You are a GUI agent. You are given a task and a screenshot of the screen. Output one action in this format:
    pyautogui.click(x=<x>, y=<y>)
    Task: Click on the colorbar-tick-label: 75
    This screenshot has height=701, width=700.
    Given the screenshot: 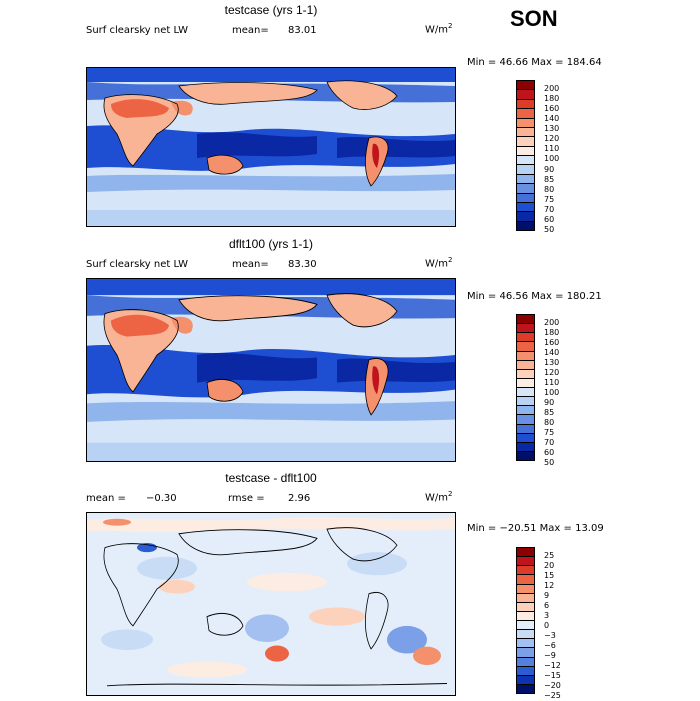 What is the action you would take?
    pyautogui.click(x=549, y=199)
    